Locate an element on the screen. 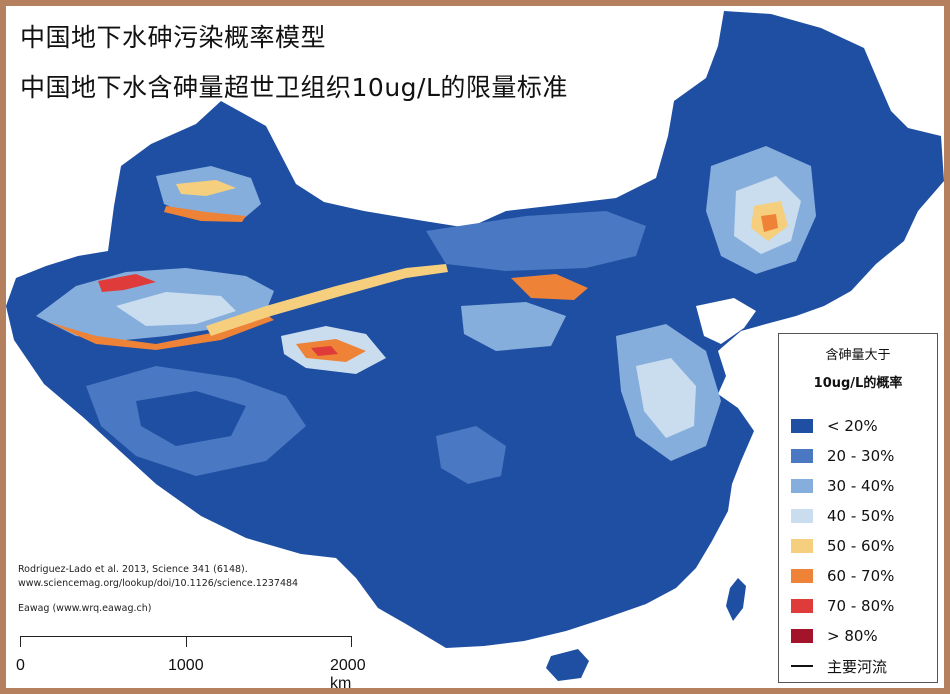  legend-item: 30 - 40% is located at coordinates (842, 486).